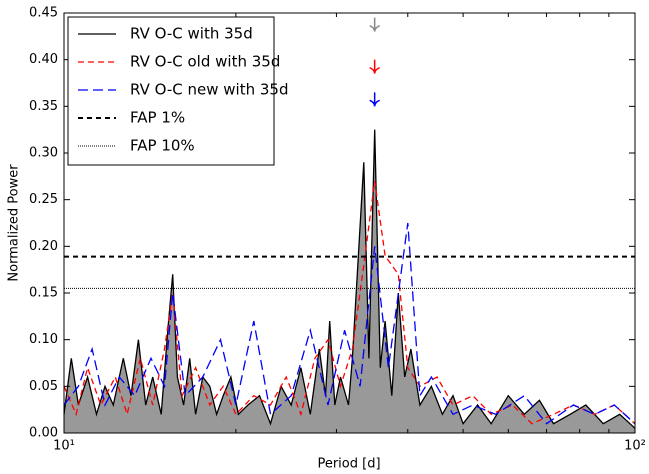  I want to click on legend-label: RV O-C old with 35d, so click(205, 62).